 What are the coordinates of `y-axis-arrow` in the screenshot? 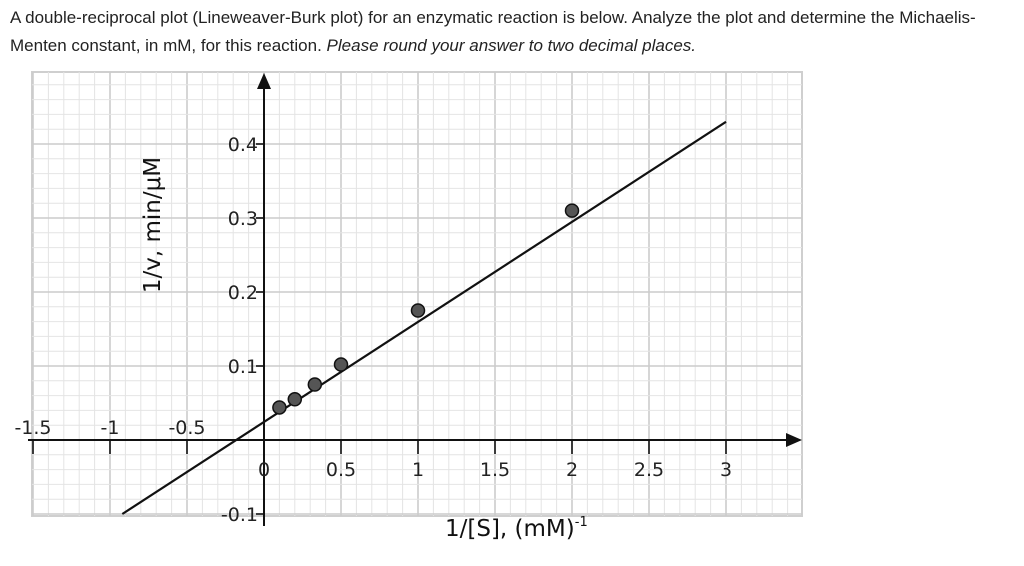 It's located at (264, 81).